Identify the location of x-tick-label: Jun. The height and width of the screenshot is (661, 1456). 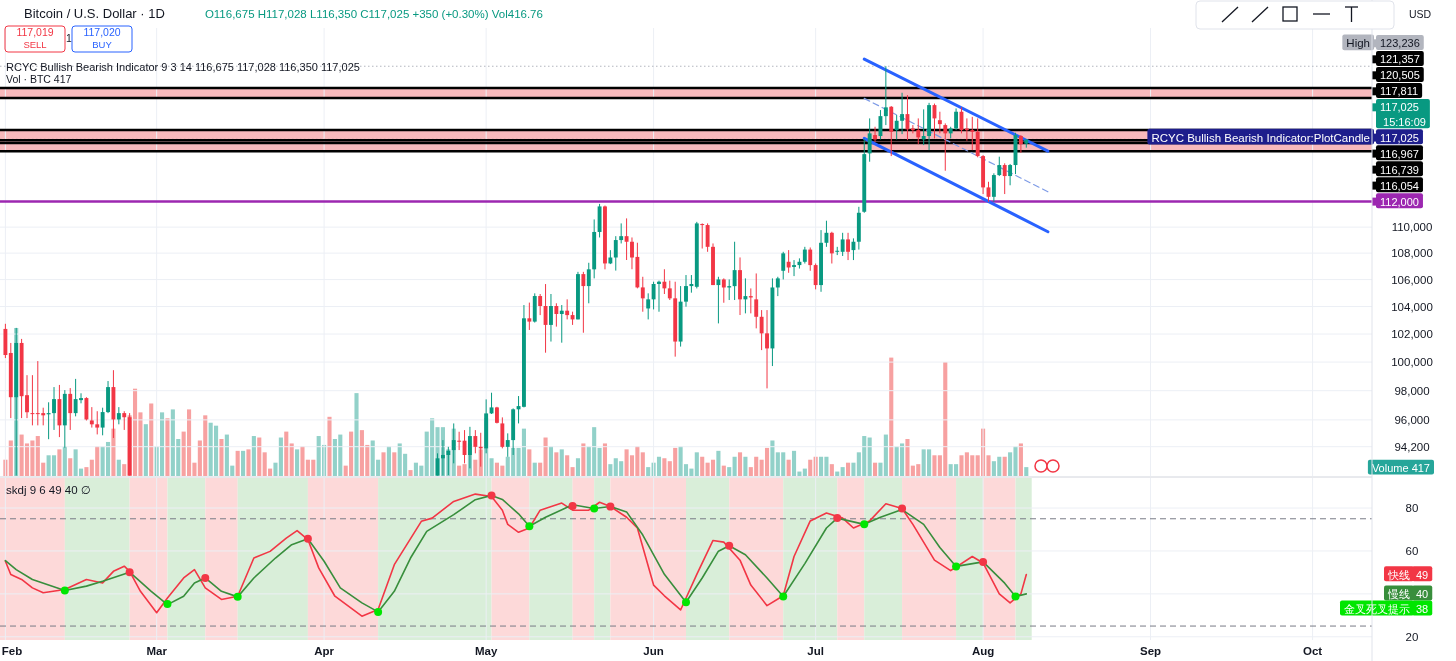
(653, 651).